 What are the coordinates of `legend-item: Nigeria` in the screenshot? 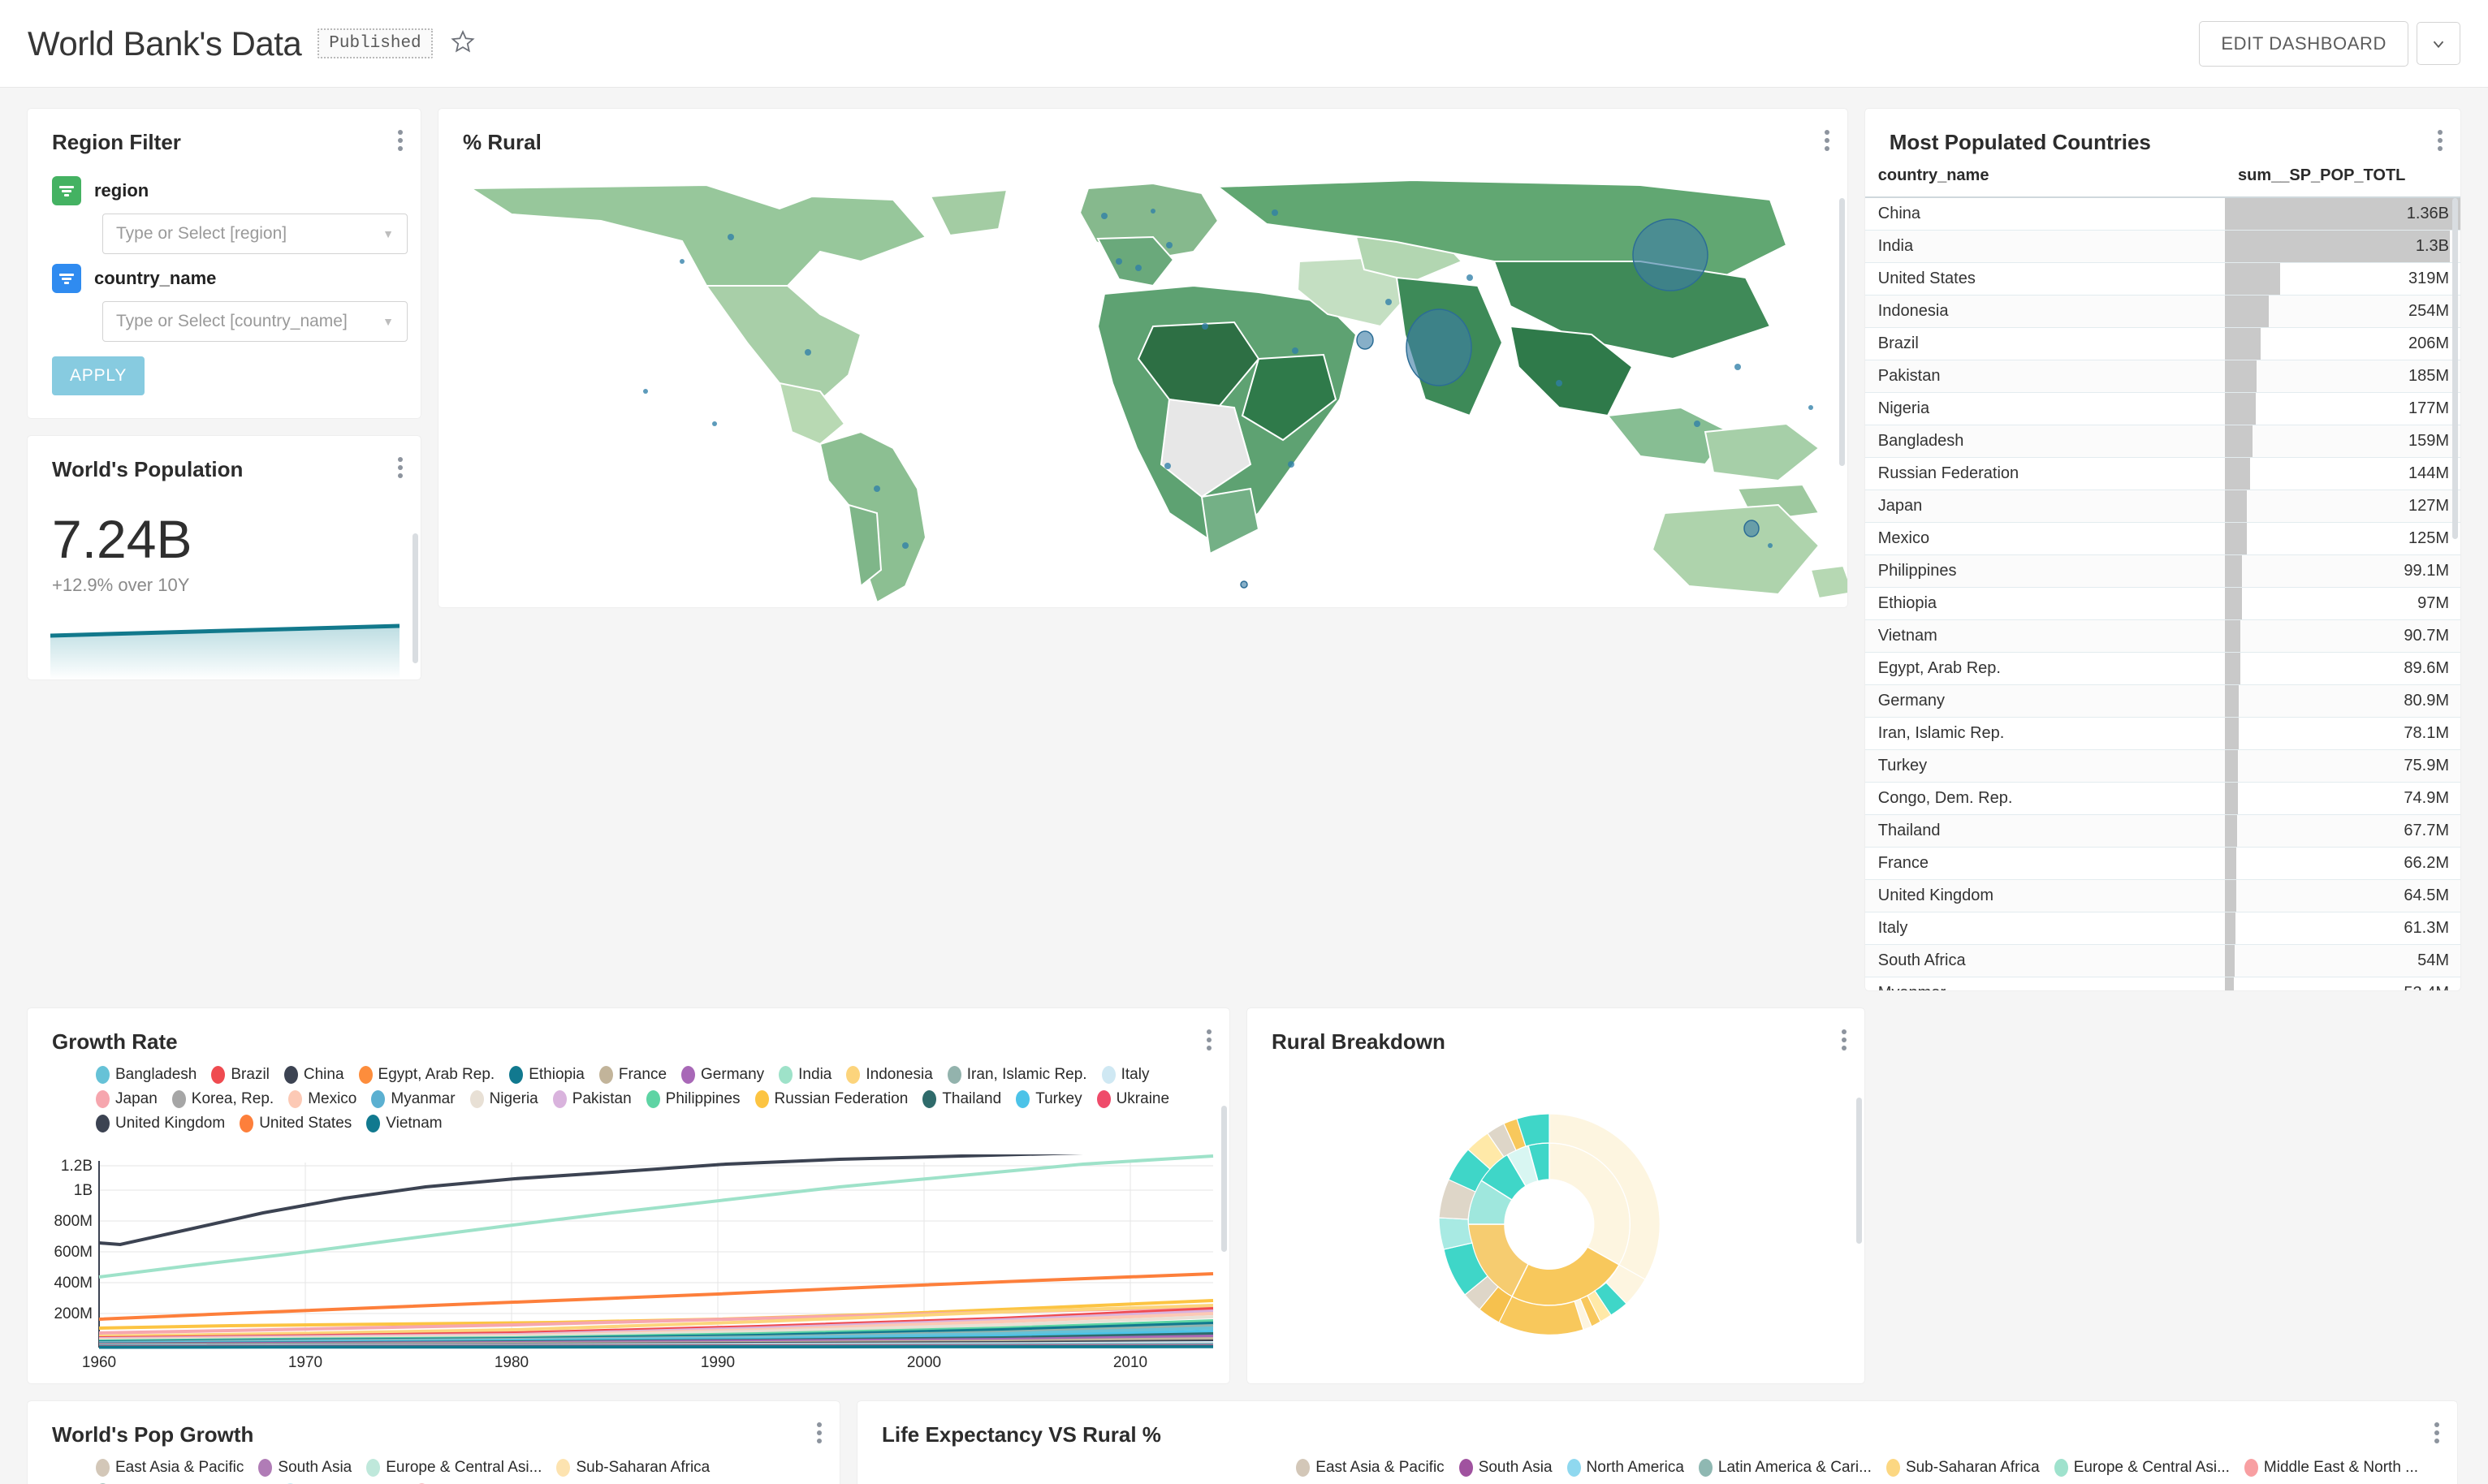 It's located at (503, 1099).